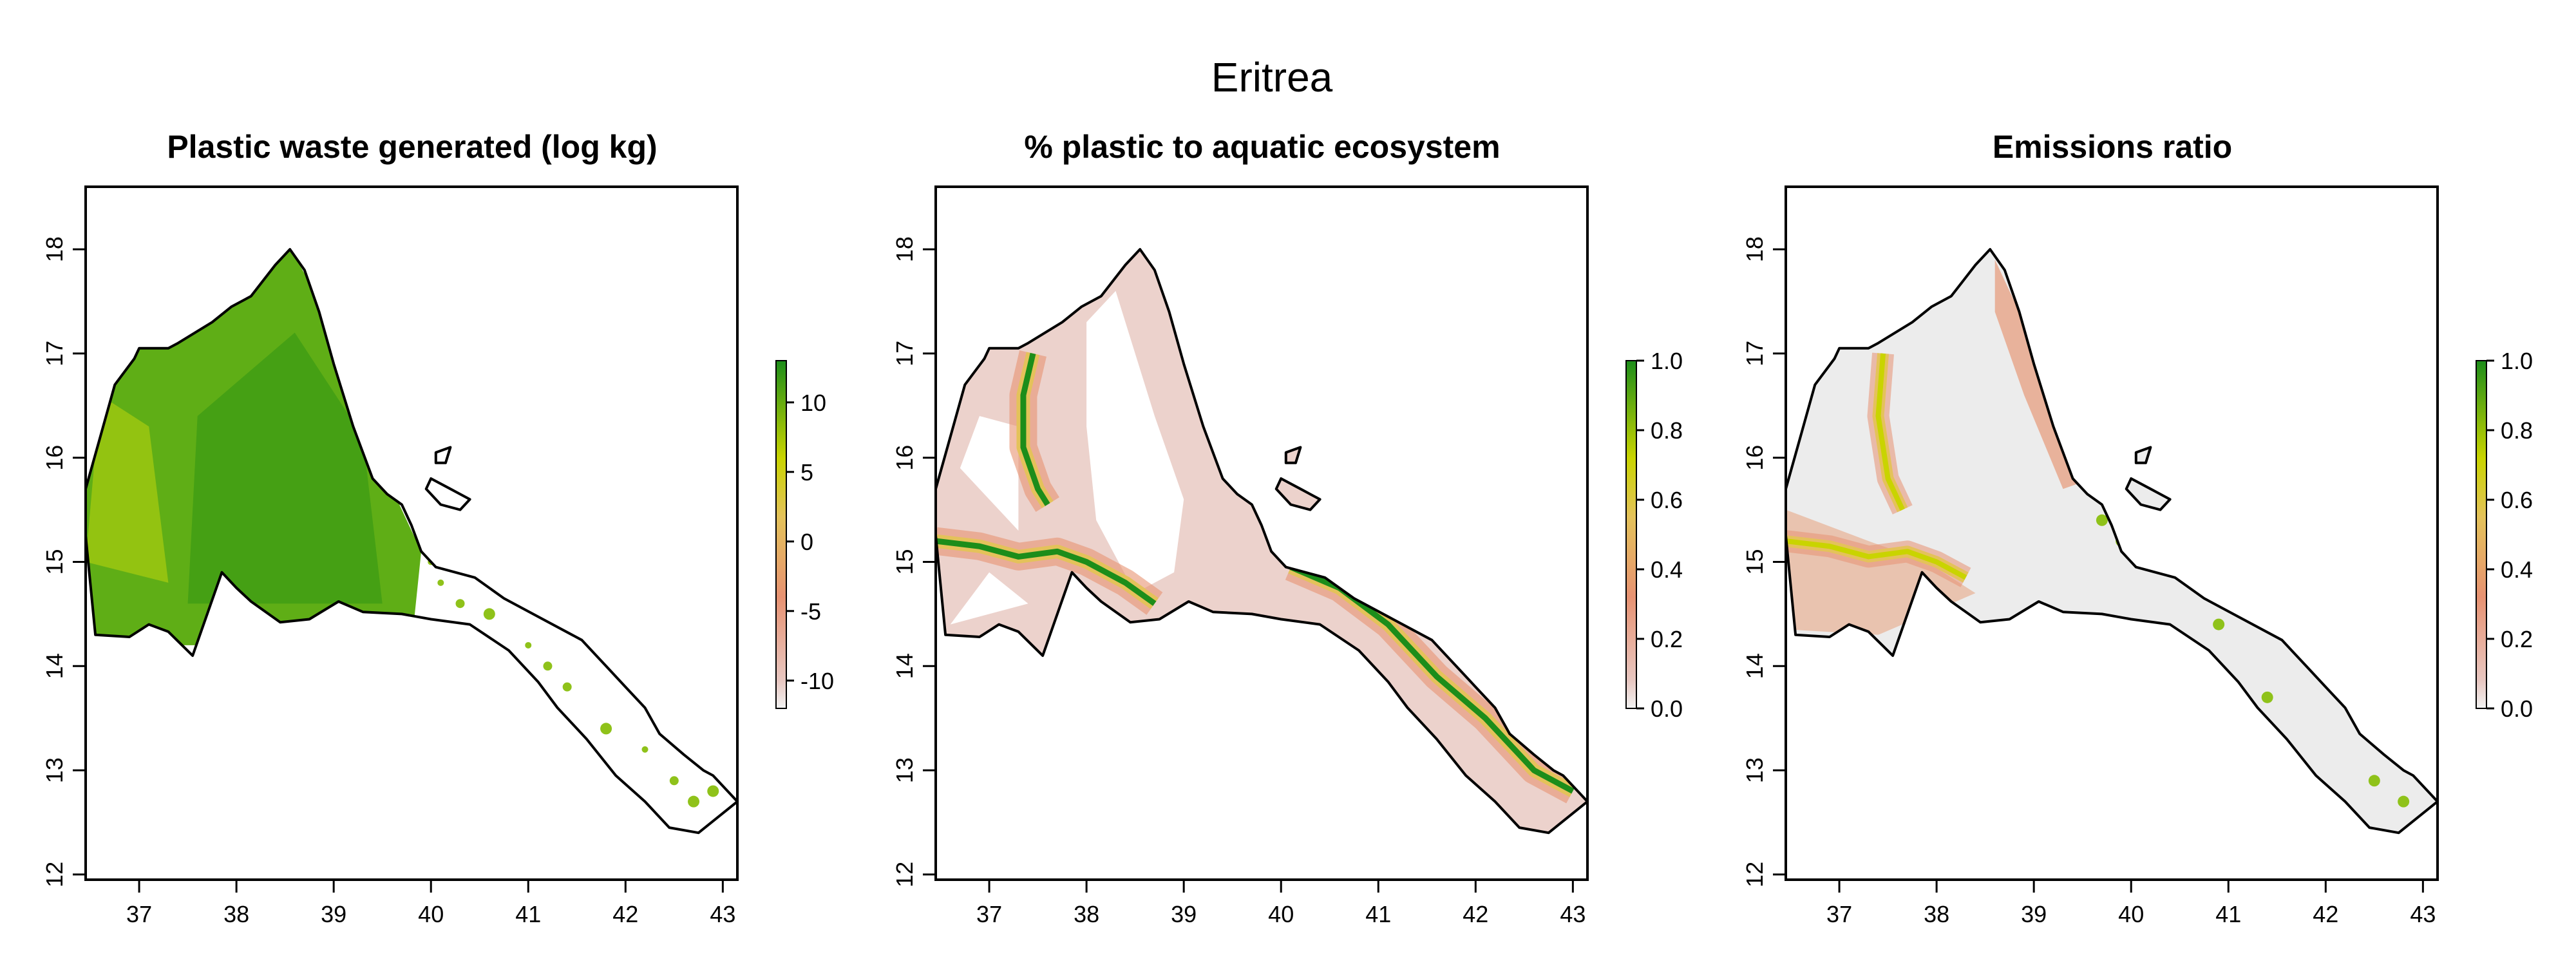 This screenshot has height=966, width=2576. What do you see at coordinates (811, 611) in the screenshot?
I see `legend-tick-label: -5` at bounding box center [811, 611].